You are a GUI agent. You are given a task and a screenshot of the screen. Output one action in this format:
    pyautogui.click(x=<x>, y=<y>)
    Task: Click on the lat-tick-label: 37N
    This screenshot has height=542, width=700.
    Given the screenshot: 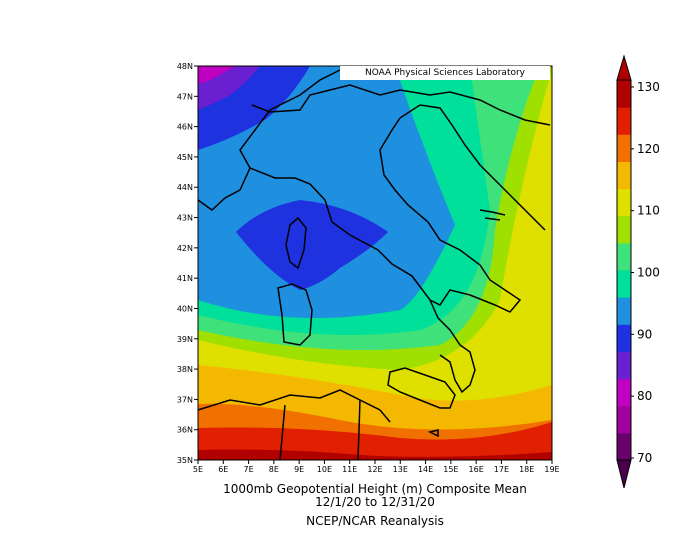 What is the action you would take?
    pyautogui.click(x=185, y=399)
    